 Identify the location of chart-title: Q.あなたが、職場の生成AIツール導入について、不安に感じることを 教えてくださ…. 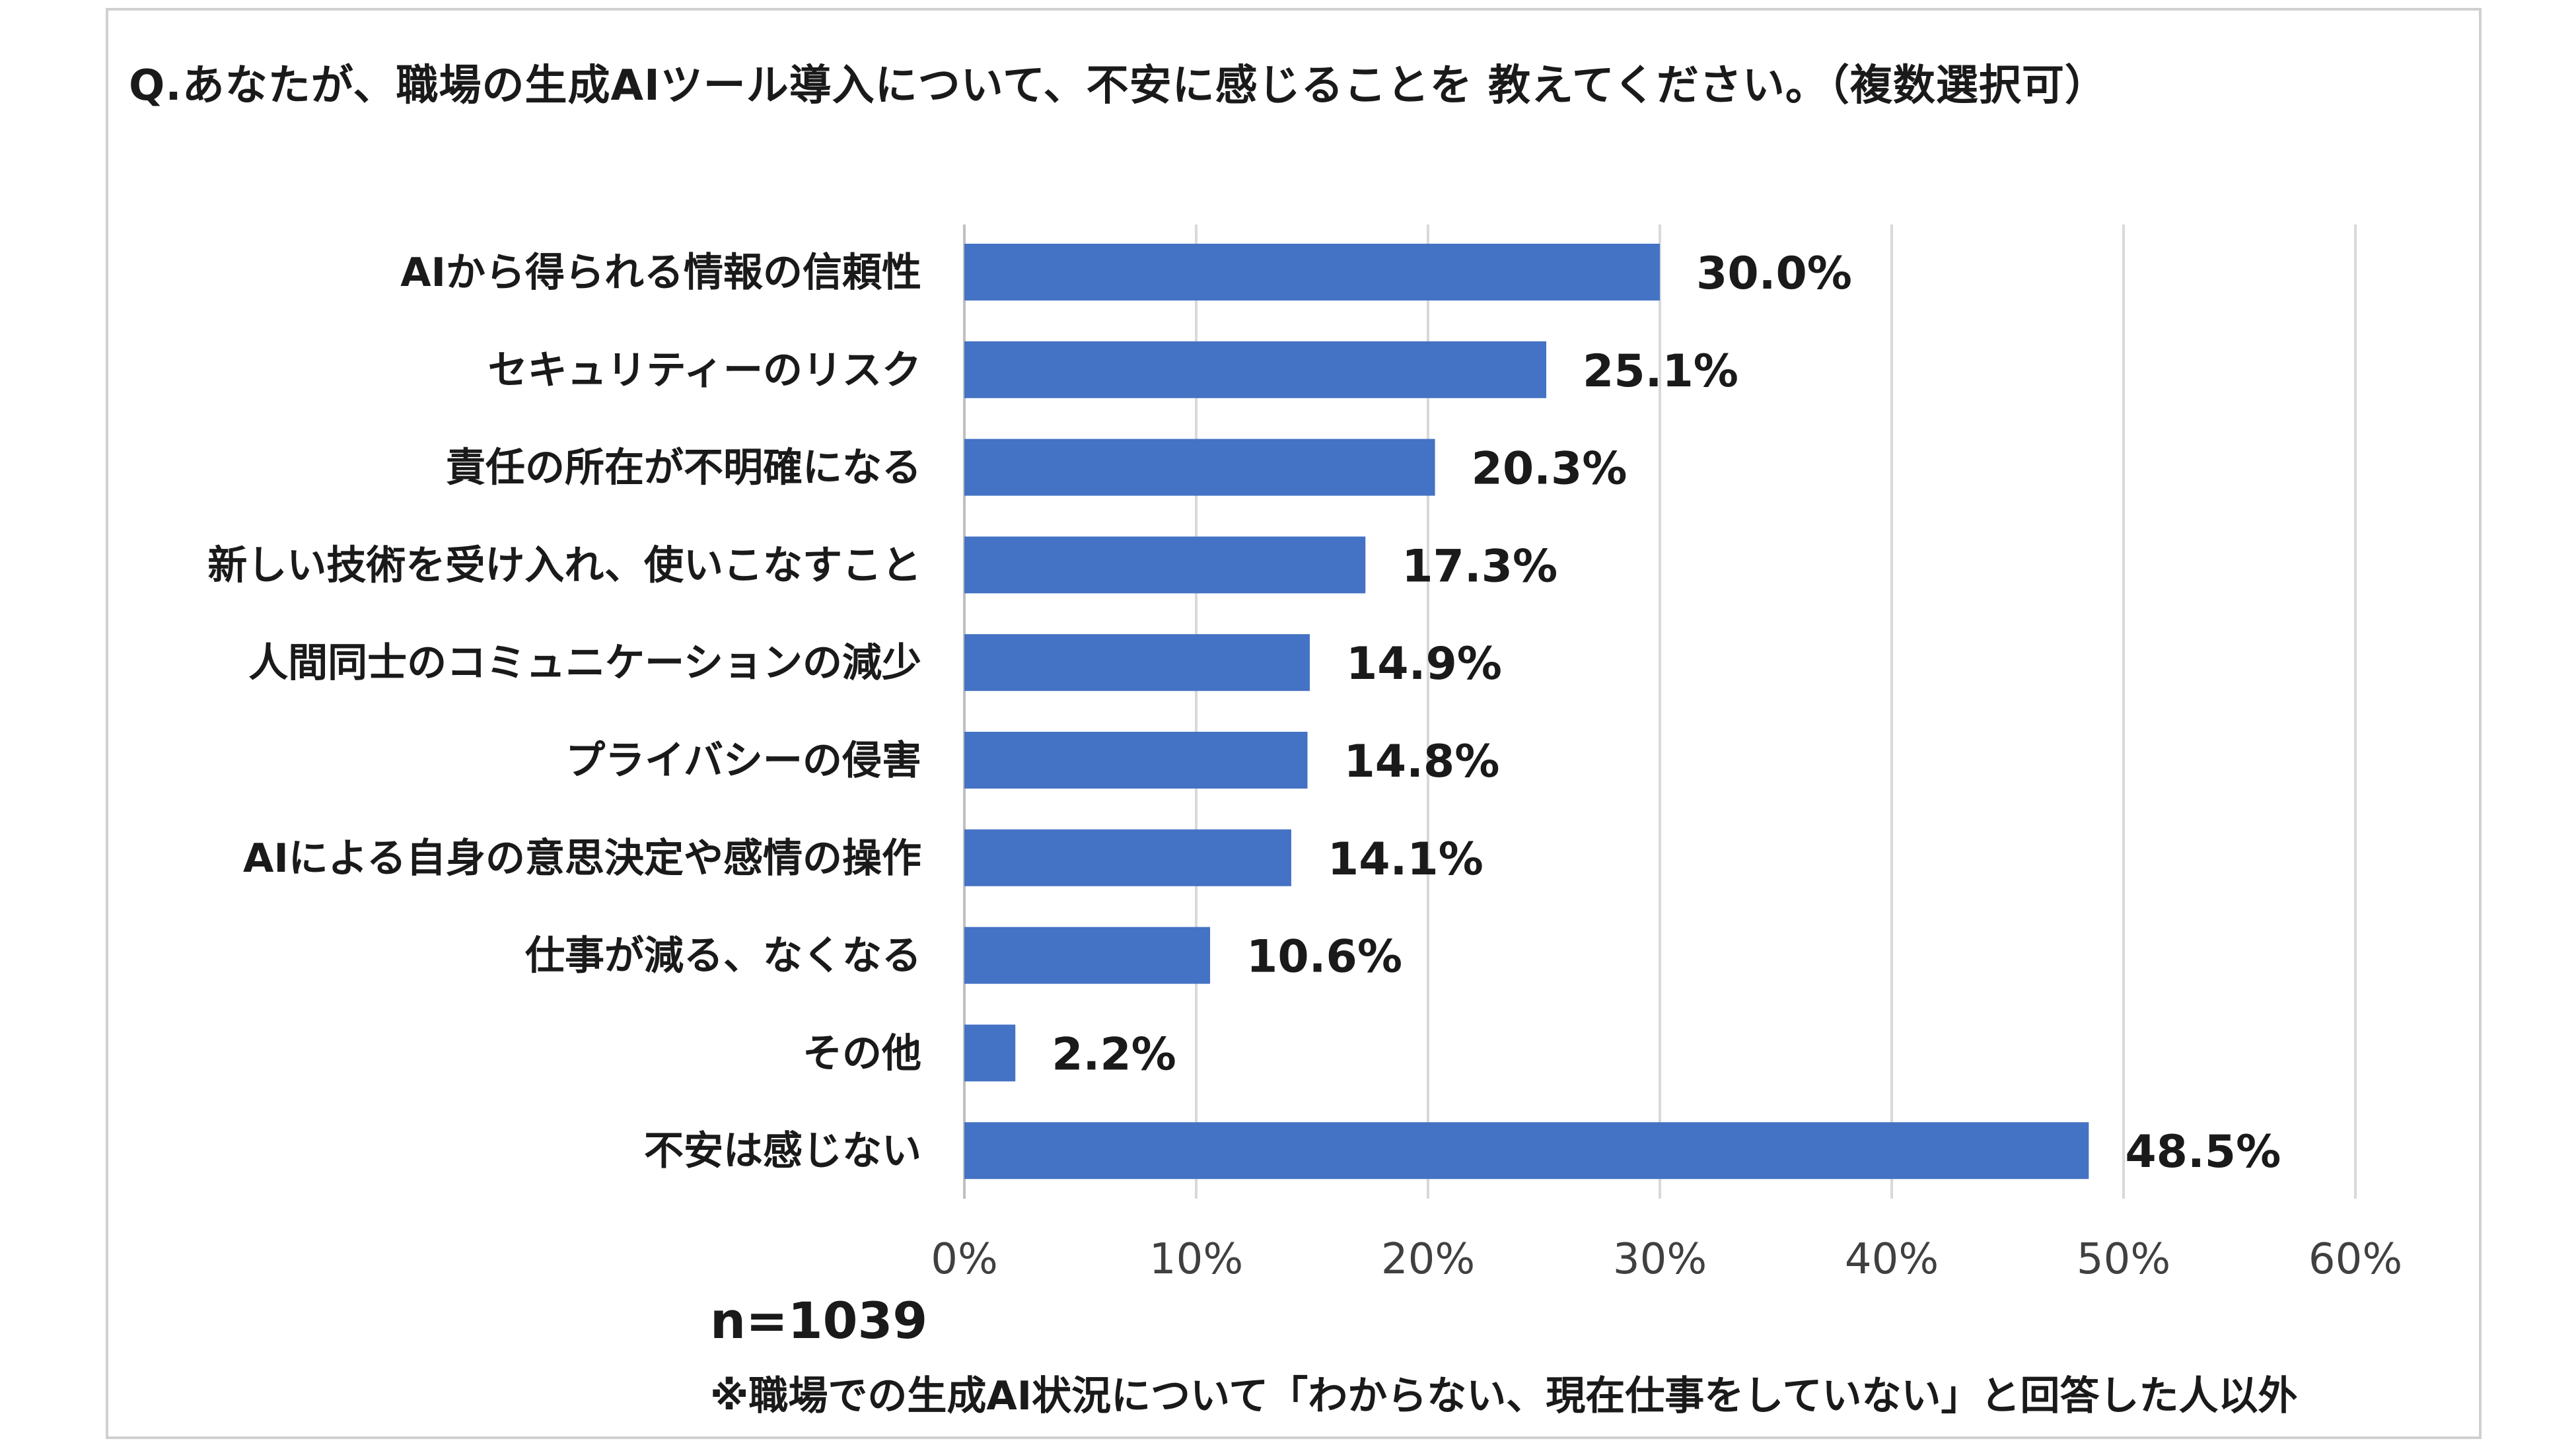
(1118, 86).